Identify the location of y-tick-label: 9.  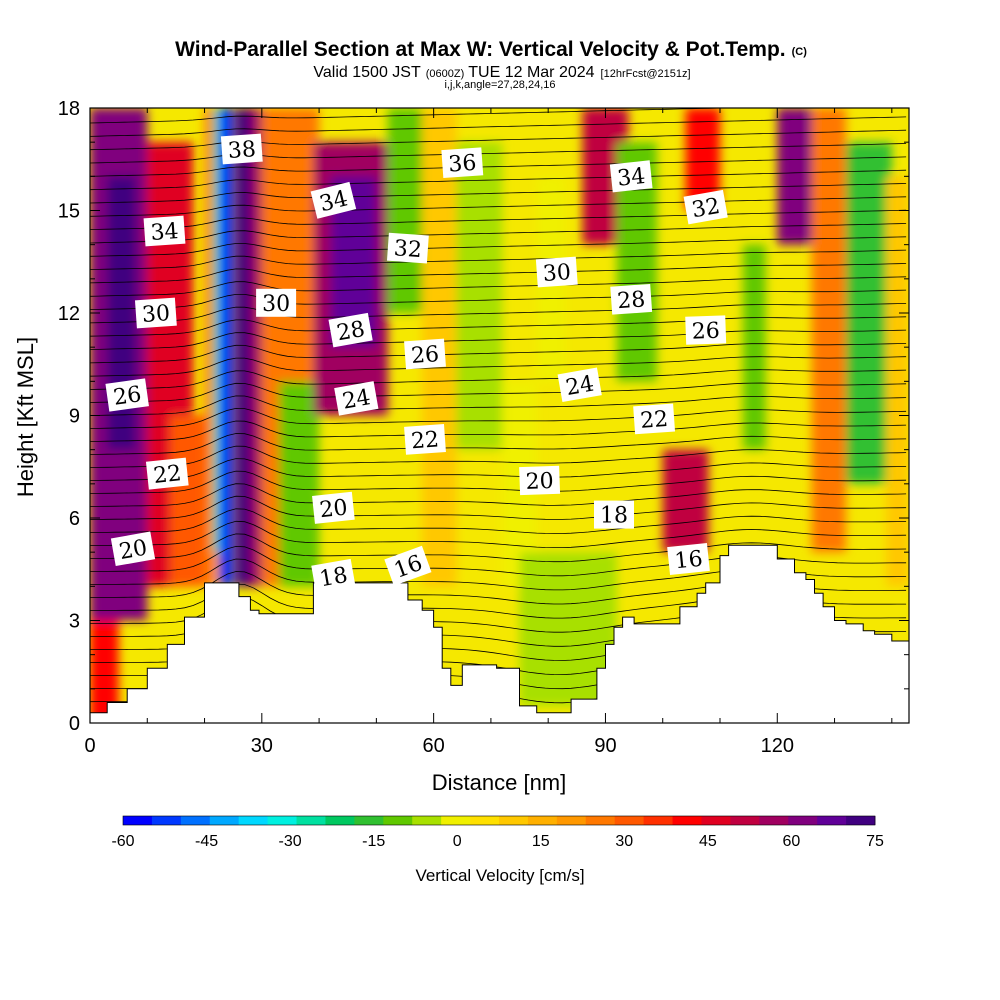
(74, 417).